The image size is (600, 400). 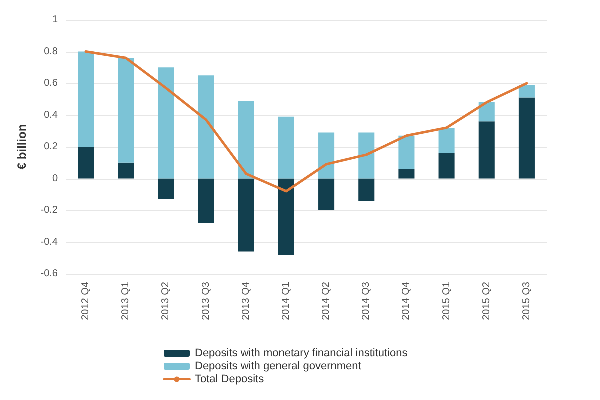 What do you see at coordinates (126, 301) in the screenshot?
I see `x-tick-label: 2013 Q1` at bounding box center [126, 301].